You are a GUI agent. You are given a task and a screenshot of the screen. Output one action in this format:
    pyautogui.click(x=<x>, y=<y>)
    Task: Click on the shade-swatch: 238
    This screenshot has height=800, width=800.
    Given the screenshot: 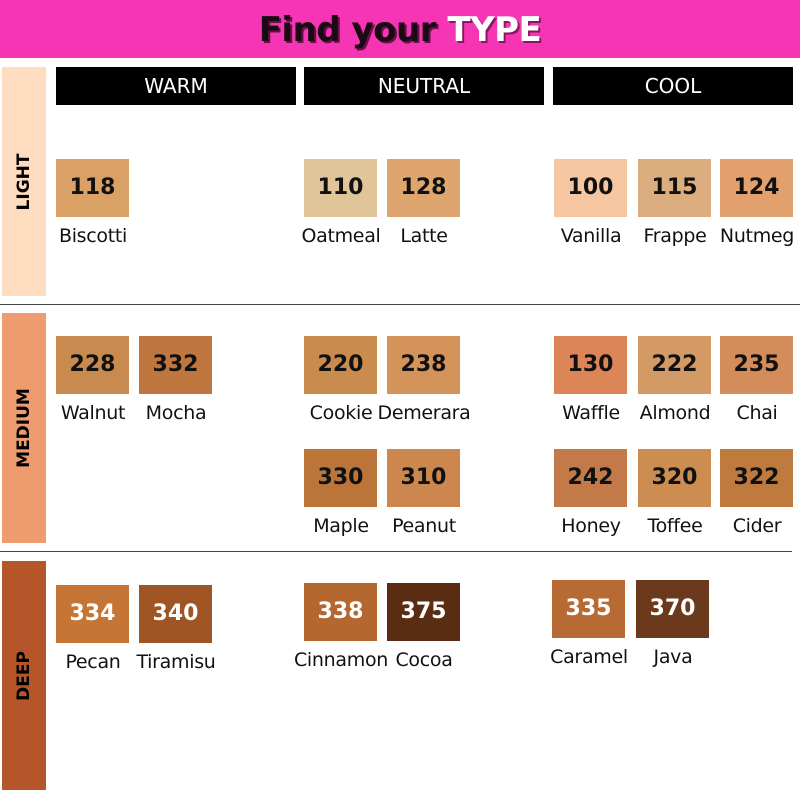 What is the action you would take?
    pyautogui.click(x=423, y=365)
    